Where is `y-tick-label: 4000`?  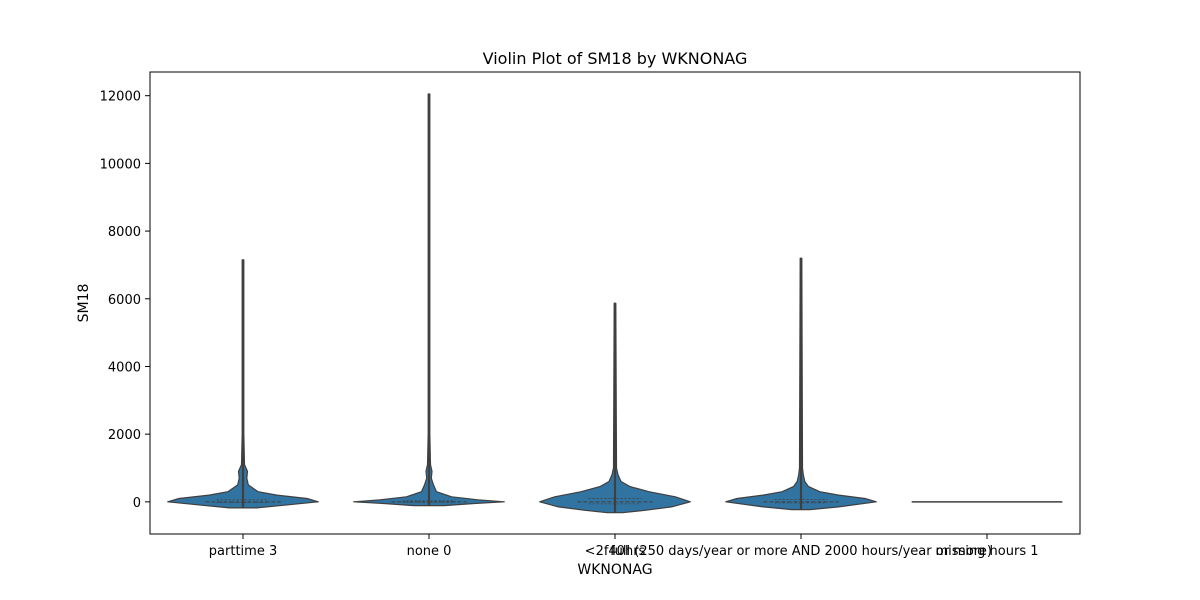 y-tick-label: 4000 is located at coordinates (124, 367).